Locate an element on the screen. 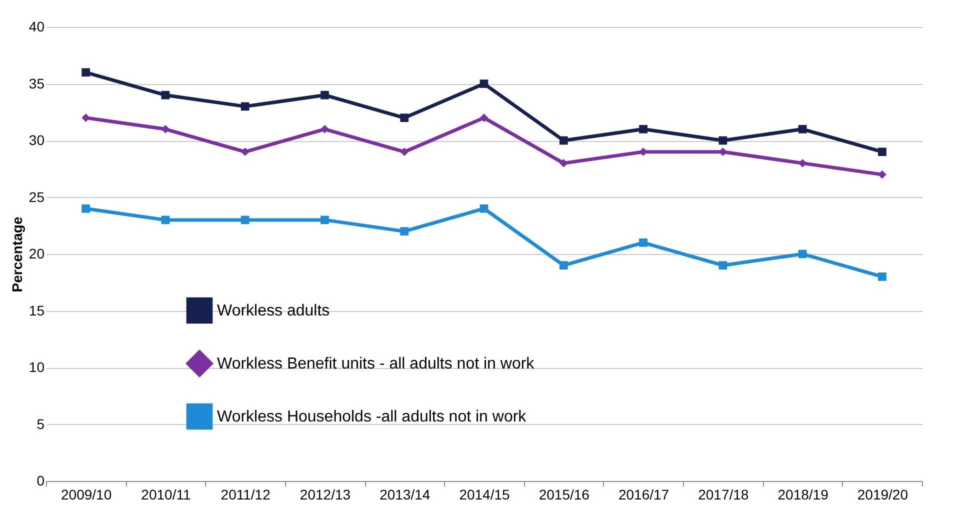  x-tick-label: 2010/11 is located at coordinates (166, 494).